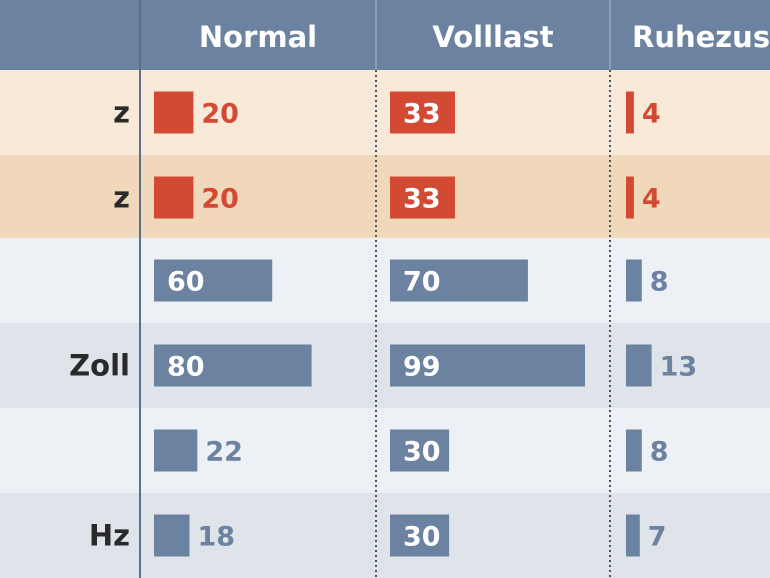 The height and width of the screenshot is (578, 770). I want to click on column-header-1: Volllast, so click(492, 37).